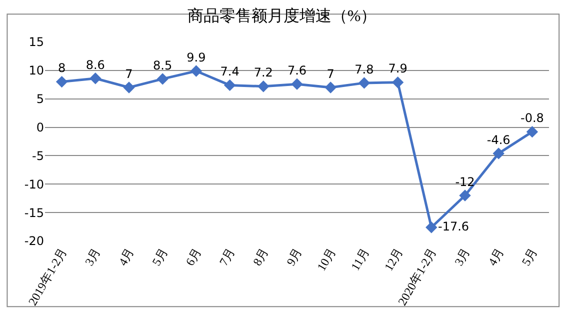 The height and width of the screenshot is (321, 564). What do you see at coordinates (227, 257) in the screenshot?
I see `x-tick-label: 7月` at bounding box center [227, 257].